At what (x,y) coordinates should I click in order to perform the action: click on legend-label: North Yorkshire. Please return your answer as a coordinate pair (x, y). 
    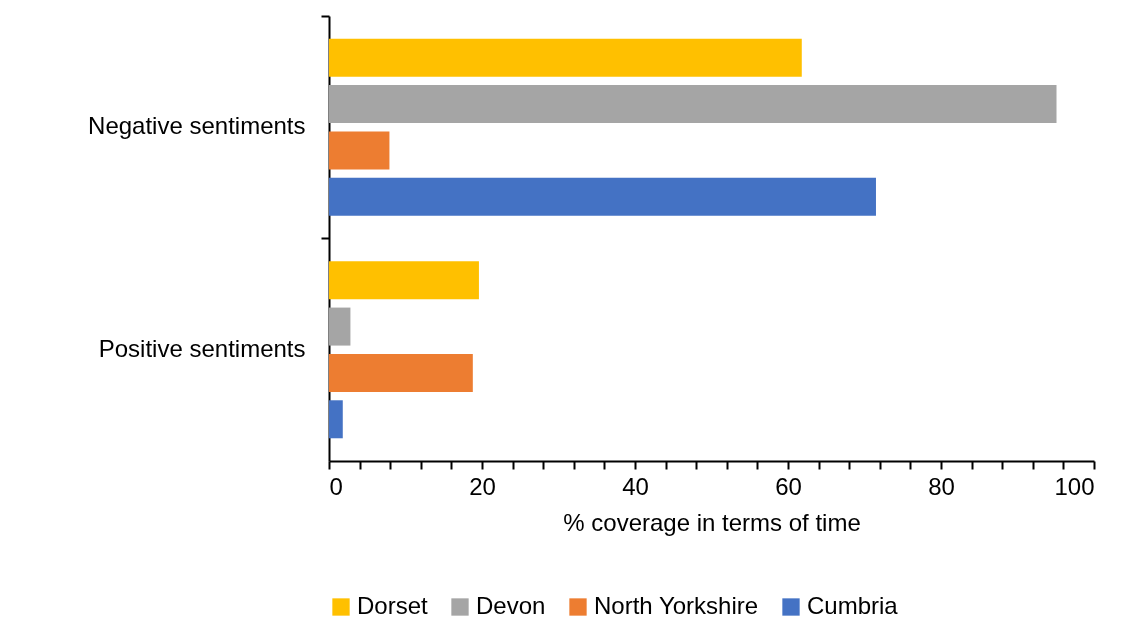
    Looking at the image, I should click on (676, 605).